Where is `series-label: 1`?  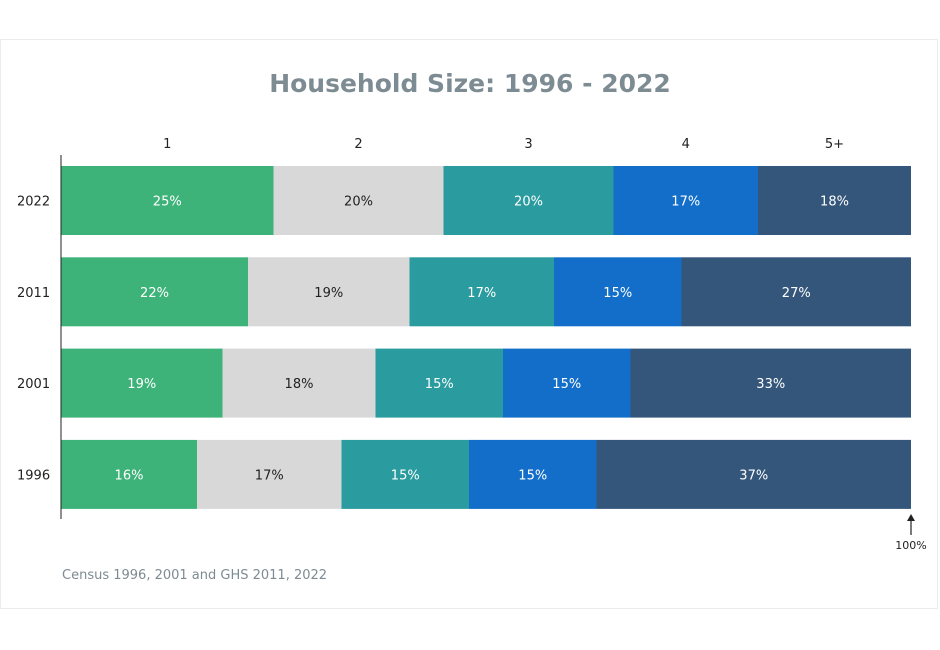 series-label: 1 is located at coordinates (167, 144).